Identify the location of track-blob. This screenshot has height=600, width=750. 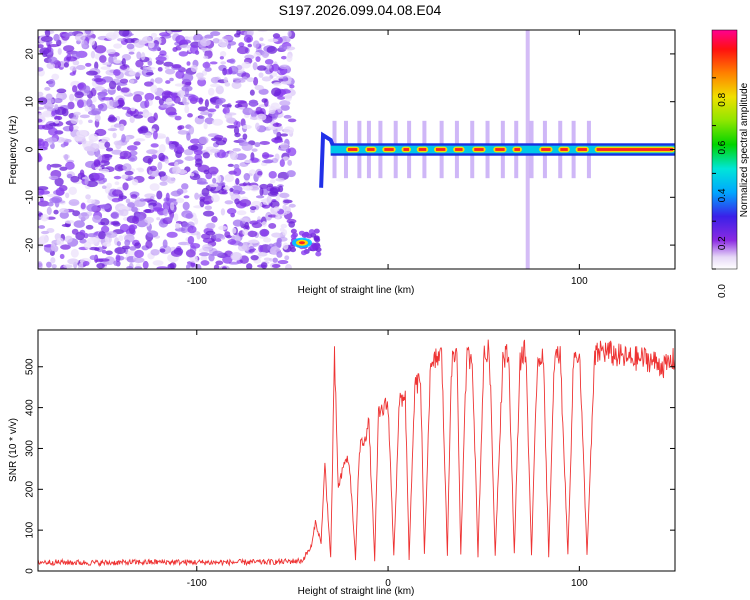
(293, 231).